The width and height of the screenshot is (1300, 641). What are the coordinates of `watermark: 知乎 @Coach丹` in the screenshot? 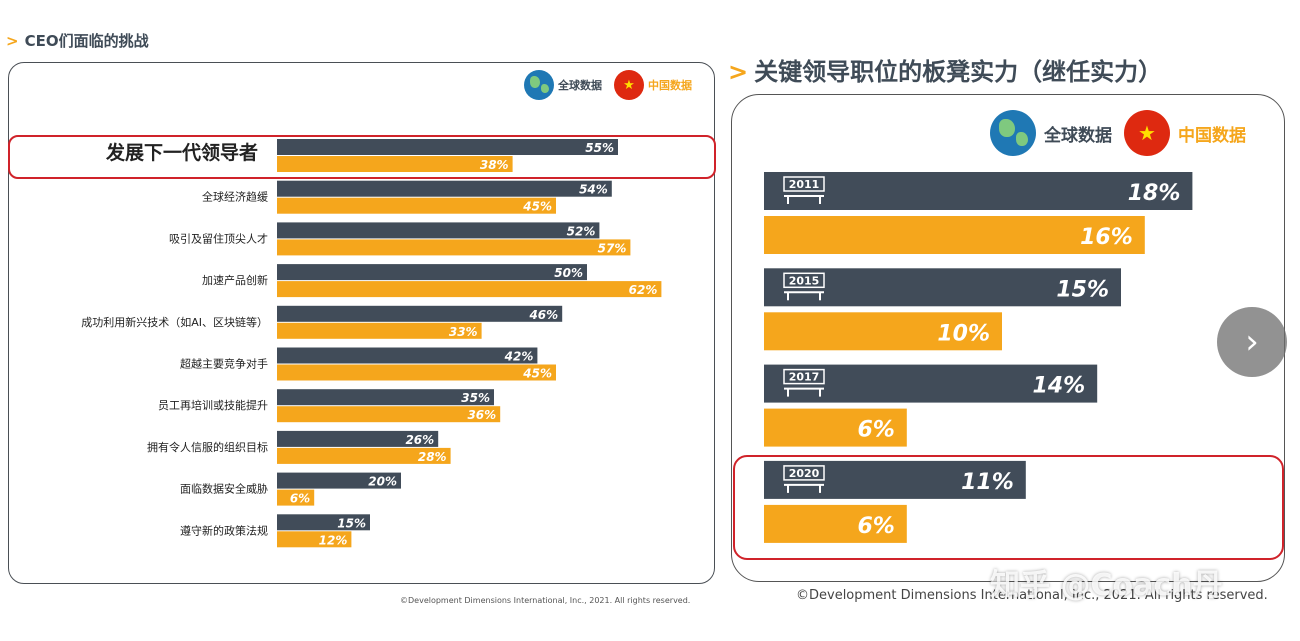 It's located at (1106, 585).